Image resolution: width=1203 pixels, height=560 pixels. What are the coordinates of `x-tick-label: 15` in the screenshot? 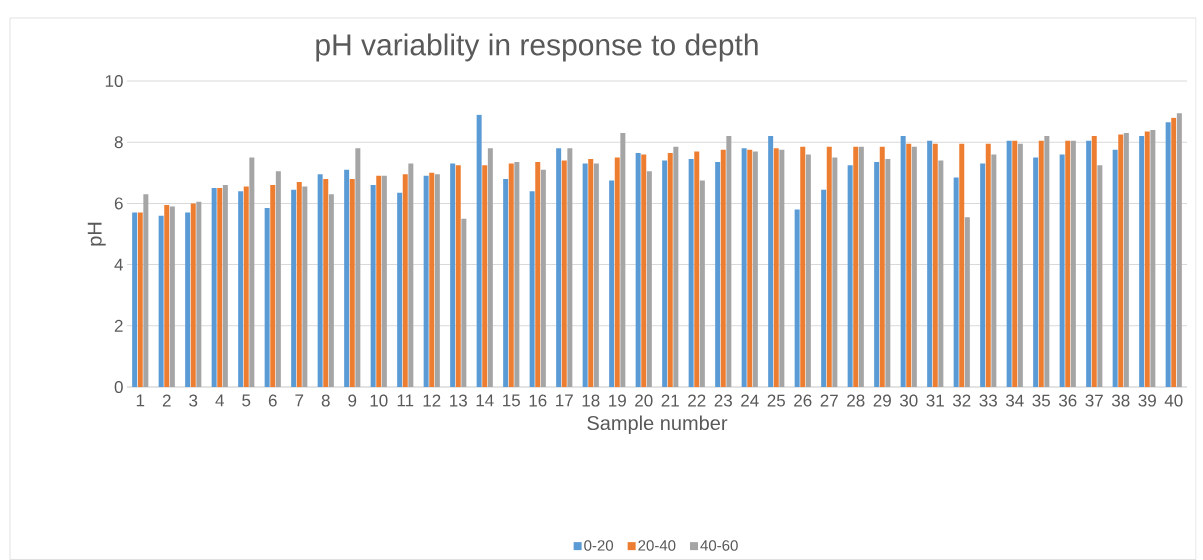 It's located at (511, 400).